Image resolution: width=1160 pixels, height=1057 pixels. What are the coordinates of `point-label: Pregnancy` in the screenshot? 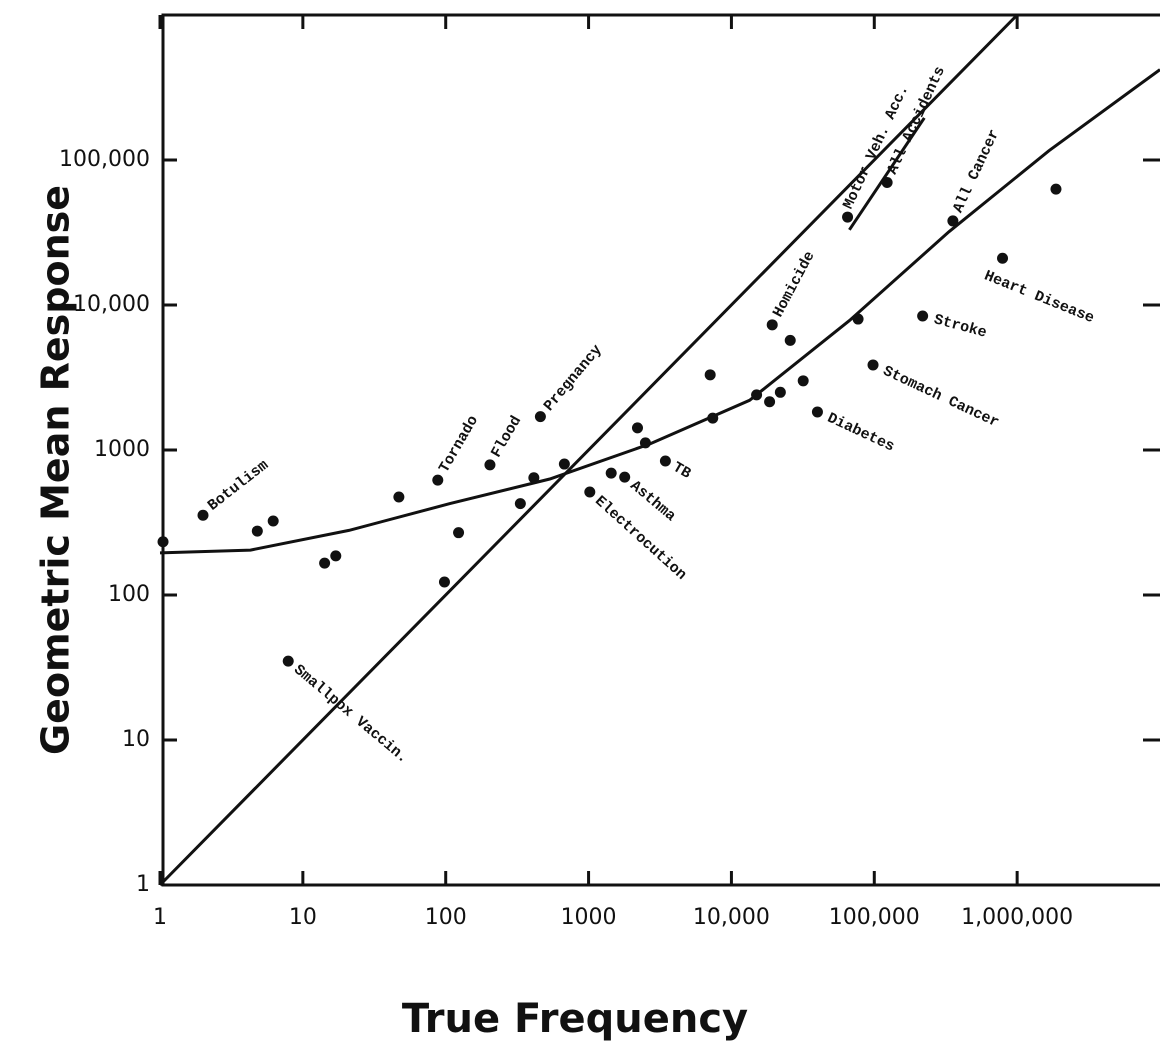 It's located at (573, 378).